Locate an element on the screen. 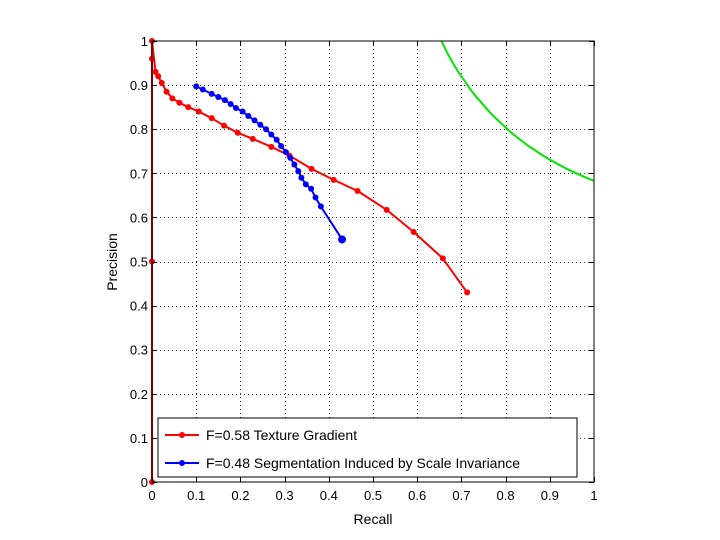 The image size is (720, 540). x-tick-label: 0.5 is located at coordinates (373, 495).